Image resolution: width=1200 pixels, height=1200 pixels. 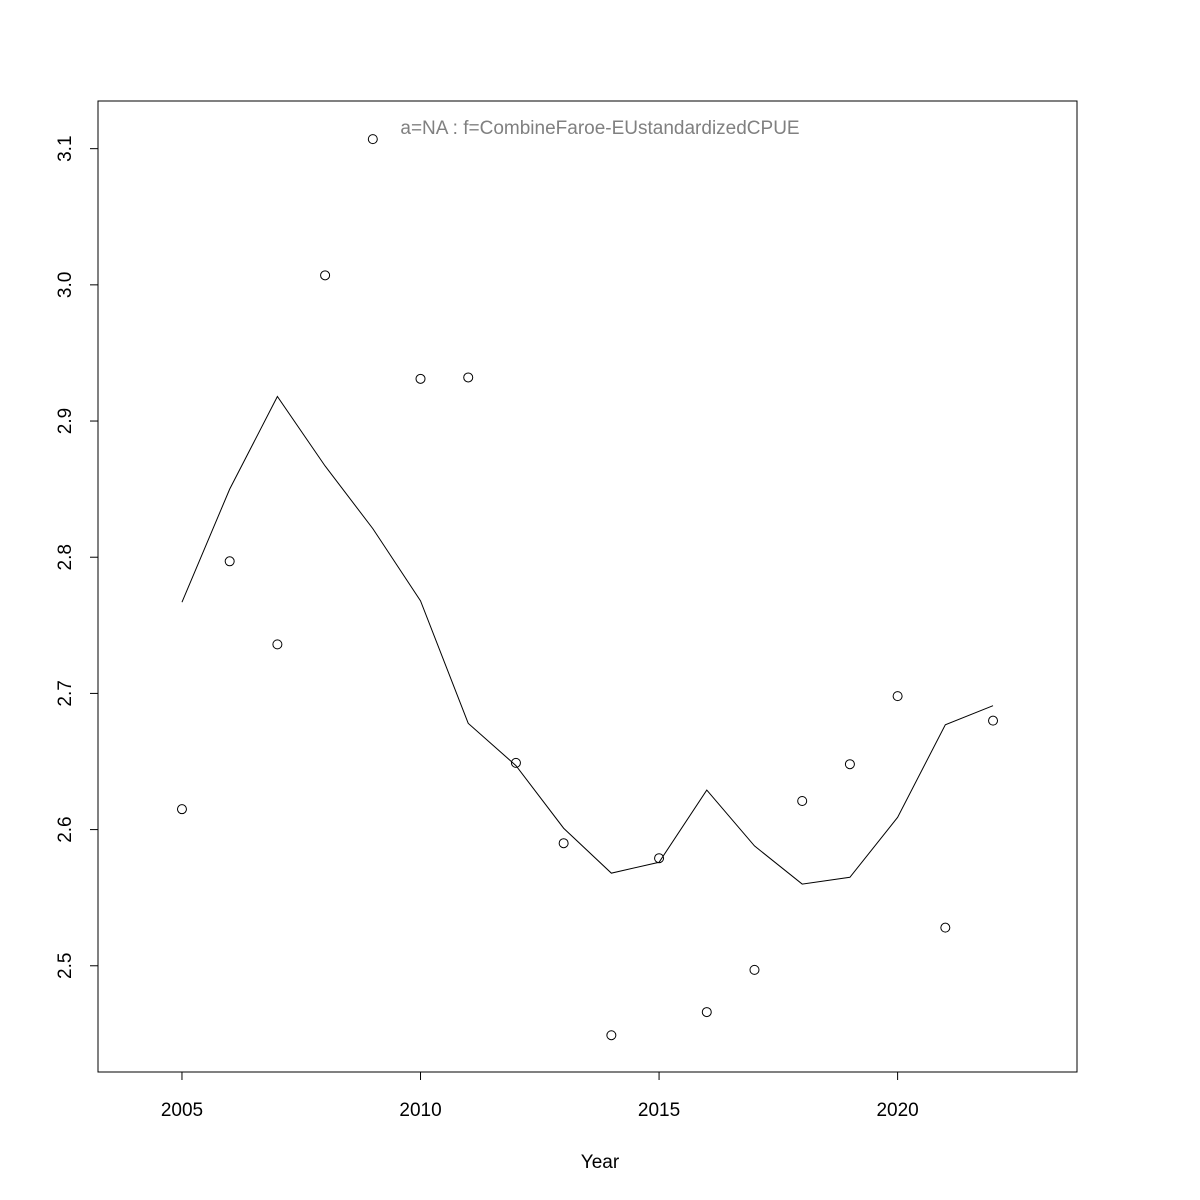 I want to click on y-tick-label: 2.6, so click(x=65, y=829).